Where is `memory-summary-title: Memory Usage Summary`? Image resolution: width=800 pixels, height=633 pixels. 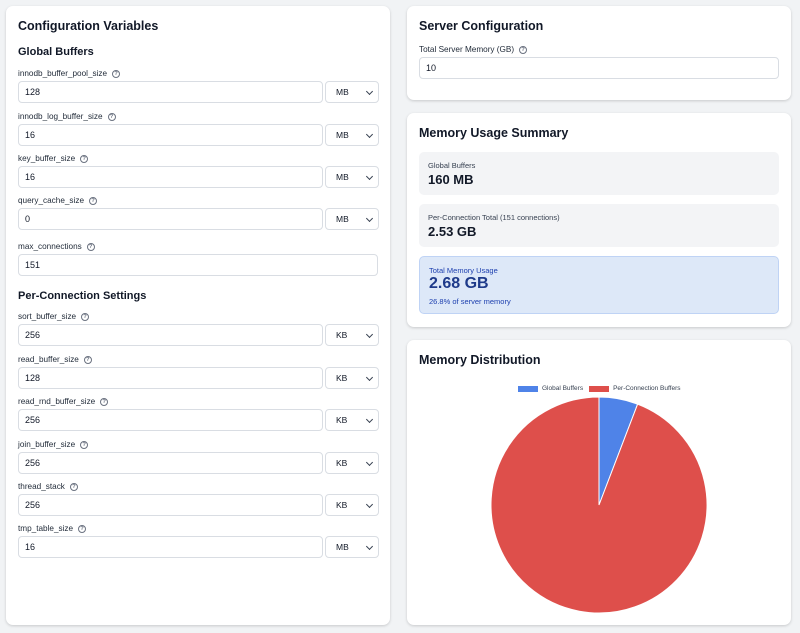
memory-summary-title: Memory Usage Summary is located at coordinates (494, 133).